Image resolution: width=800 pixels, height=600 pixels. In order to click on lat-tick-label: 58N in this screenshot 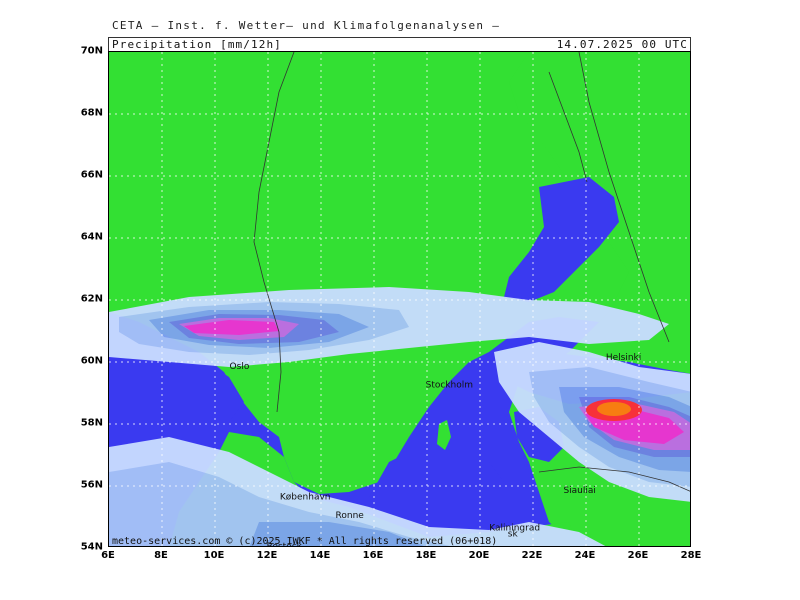, I will do `click(91, 423)`.